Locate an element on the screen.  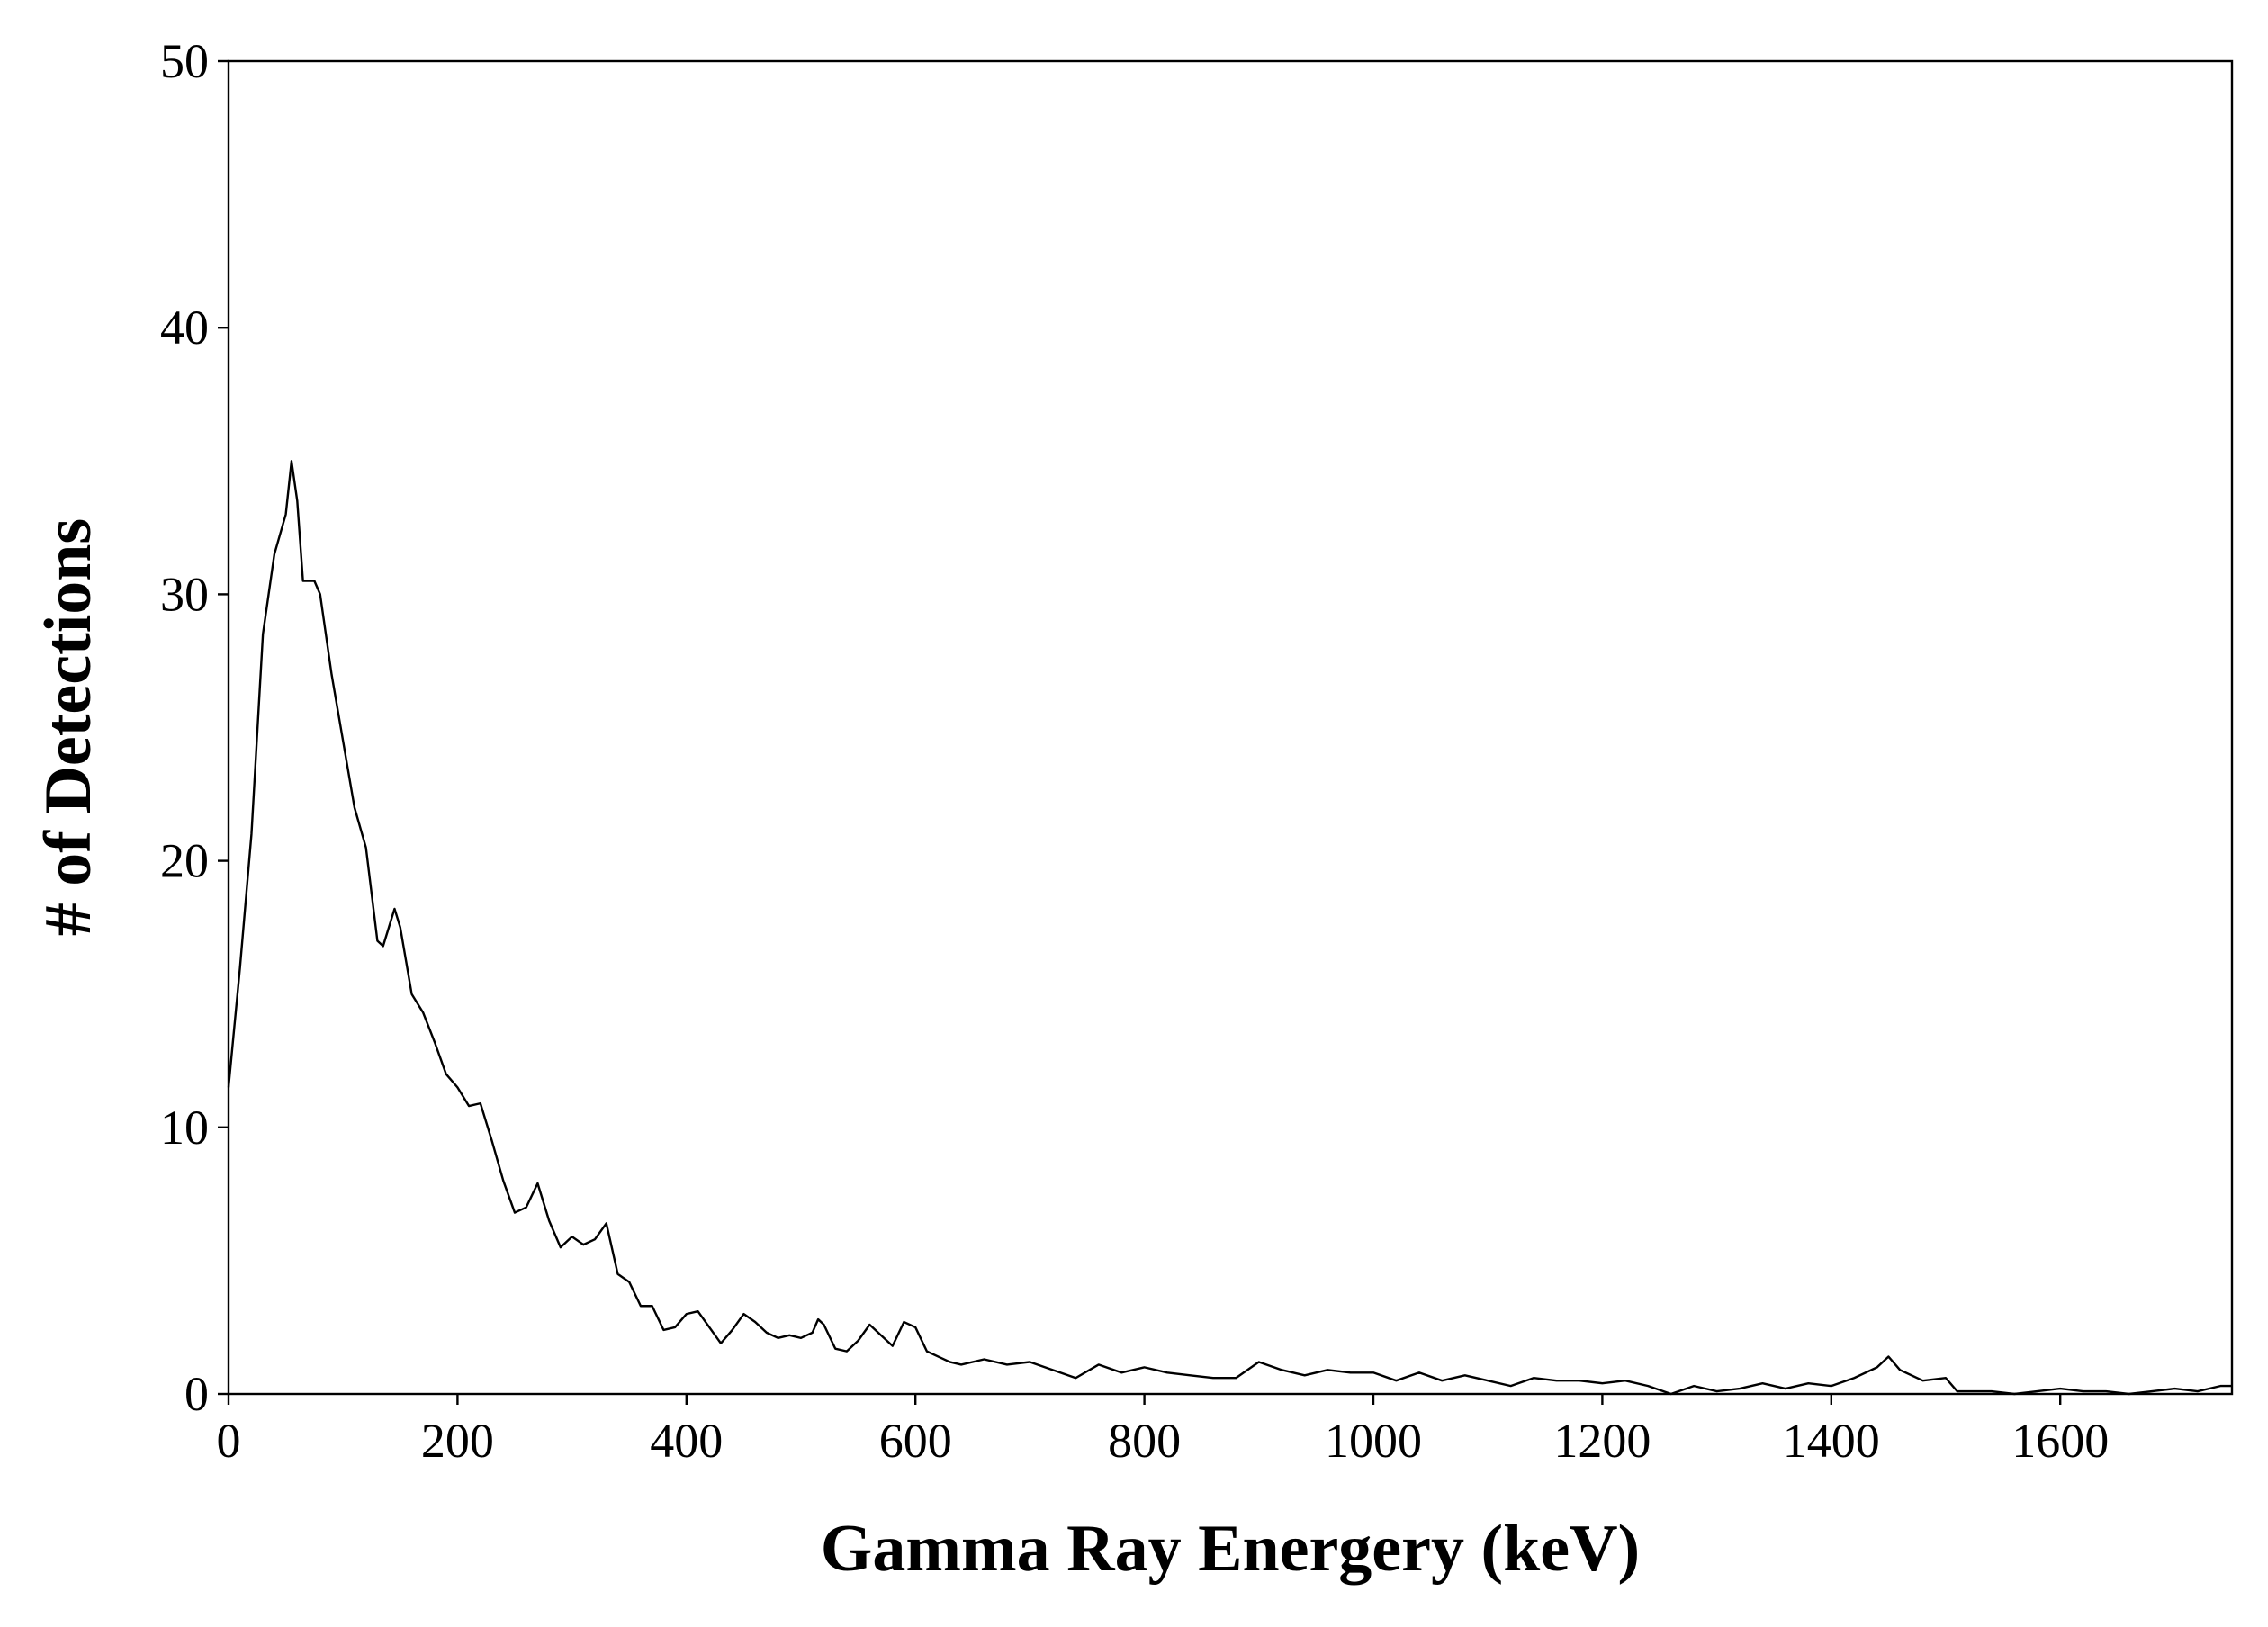
x-tick-label: 800 is located at coordinates (1144, 1441).